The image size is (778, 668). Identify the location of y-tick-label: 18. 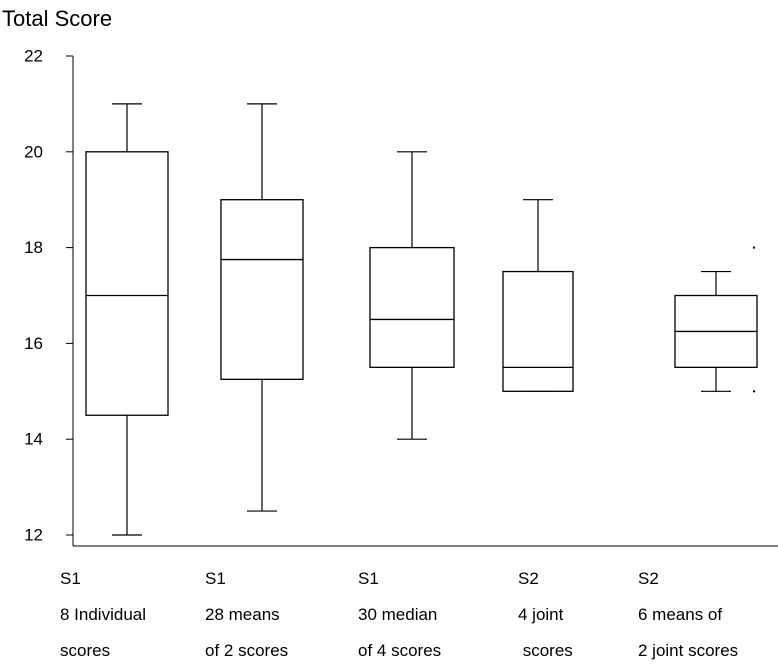
(33, 247).